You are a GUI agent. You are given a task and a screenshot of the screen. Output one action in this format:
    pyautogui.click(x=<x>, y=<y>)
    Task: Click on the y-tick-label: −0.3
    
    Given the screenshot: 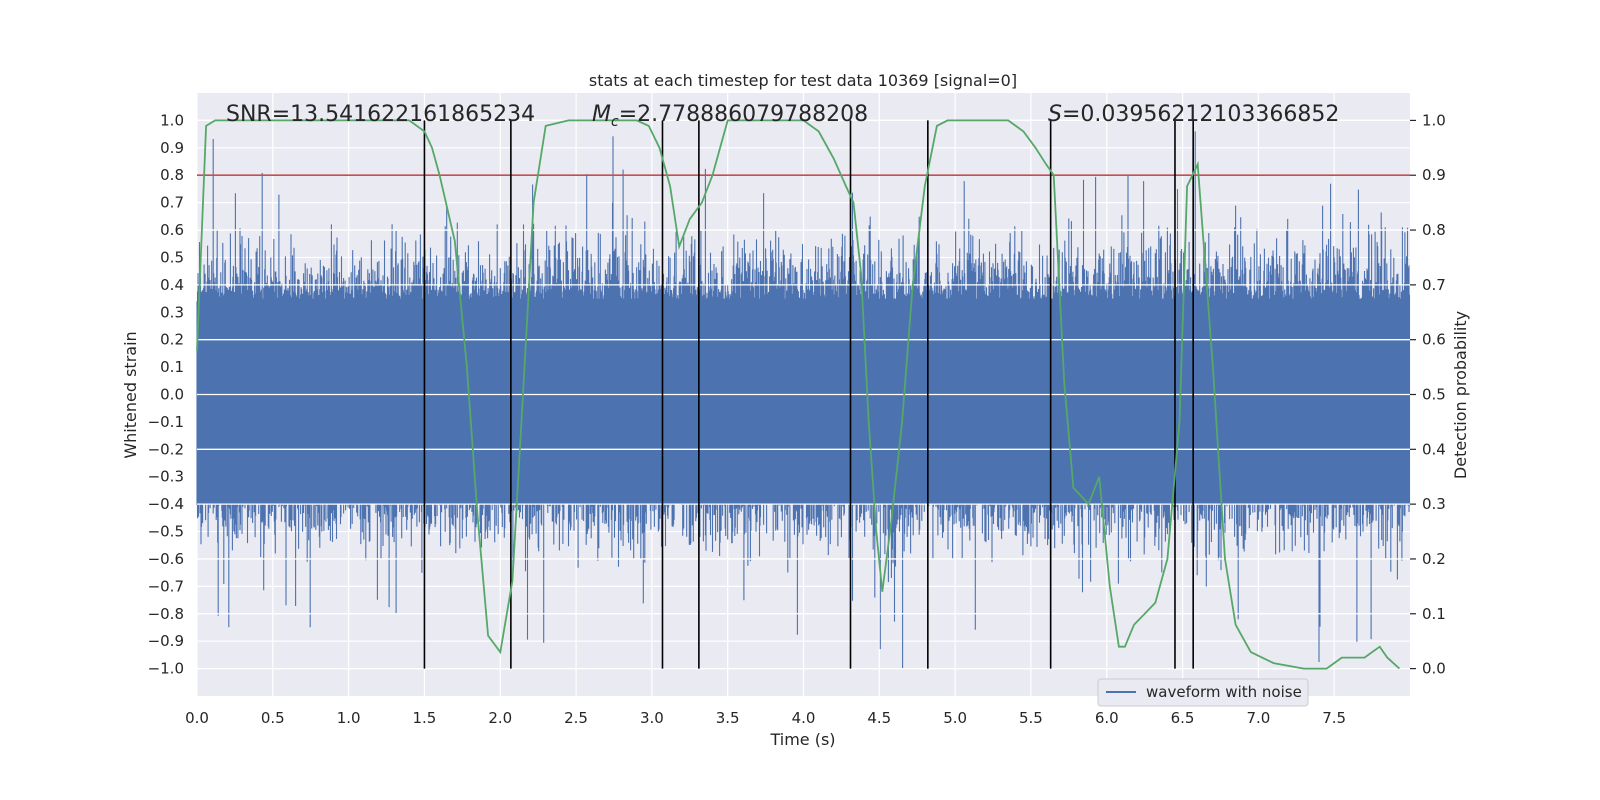 What is the action you would take?
    pyautogui.click(x=166, y=477)
    